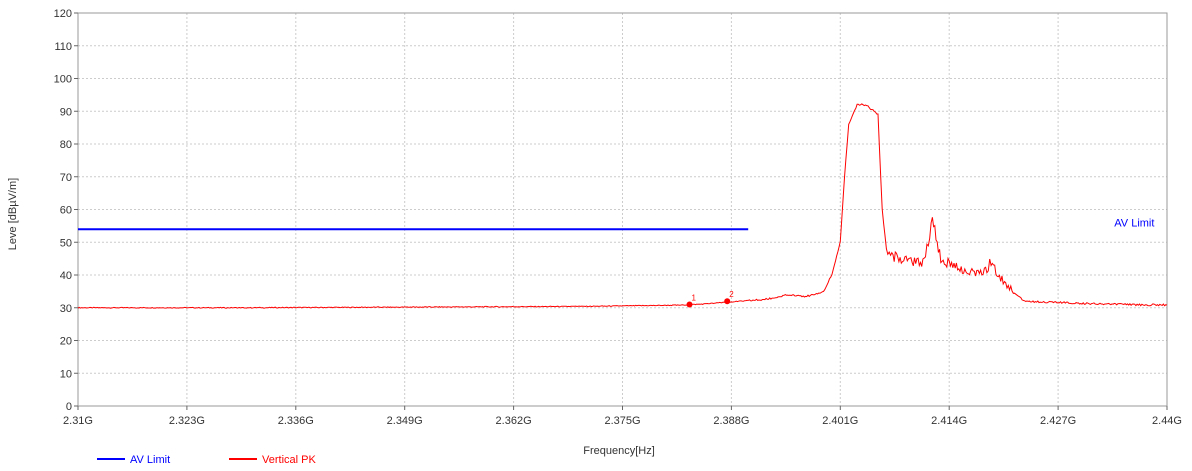  Describe the element at coordinates (66, 112) in the screenshot. I see `y-tick-label: 90` at that location.